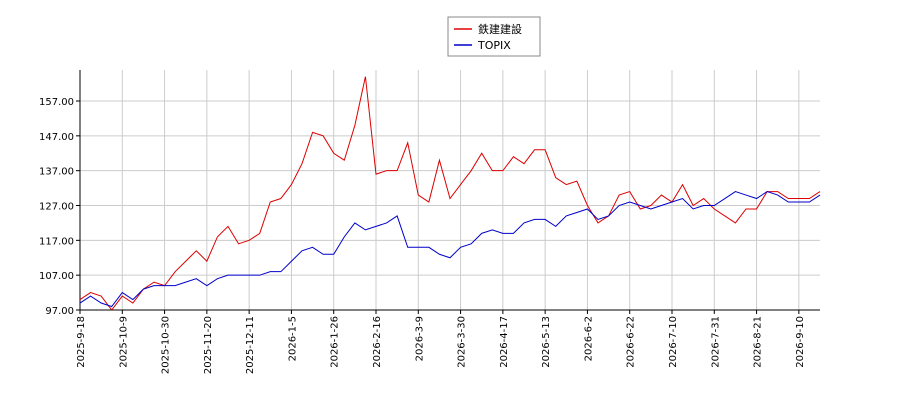 The image size is (900, 400). Describe the element at coordinates (250, 345) in the screenshot. I see `x-tick-label: 2025-12-11` at that location.